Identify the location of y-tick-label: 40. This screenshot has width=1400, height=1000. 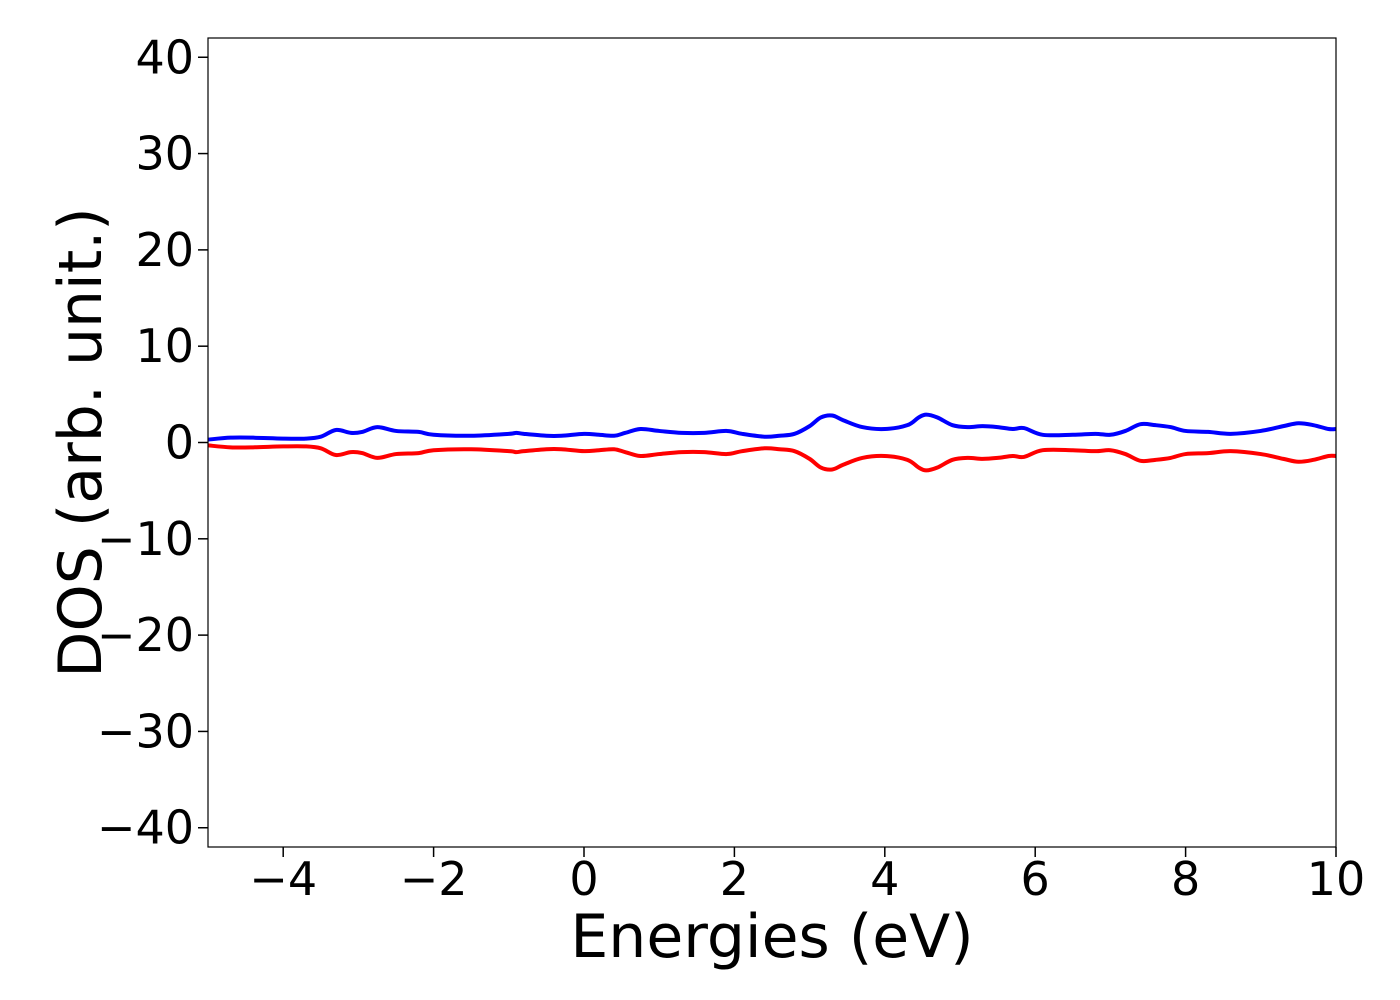
(164, 57).